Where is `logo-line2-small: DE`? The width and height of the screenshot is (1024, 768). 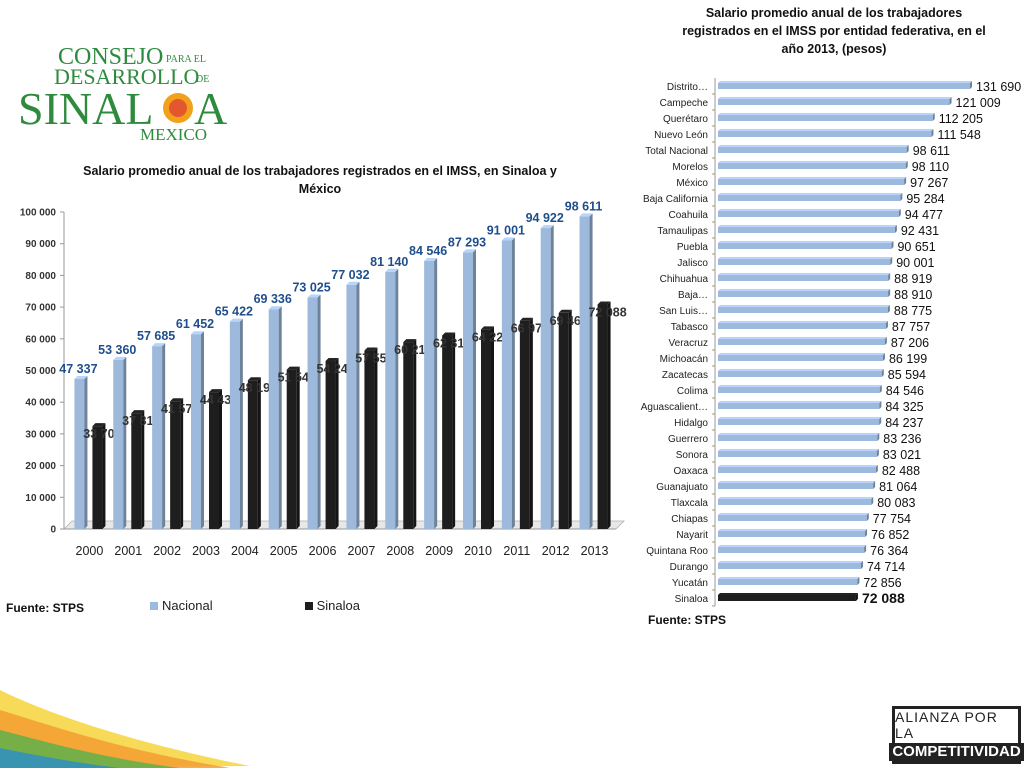 logo-line2-small: DE is located at coordinates (202, 79).